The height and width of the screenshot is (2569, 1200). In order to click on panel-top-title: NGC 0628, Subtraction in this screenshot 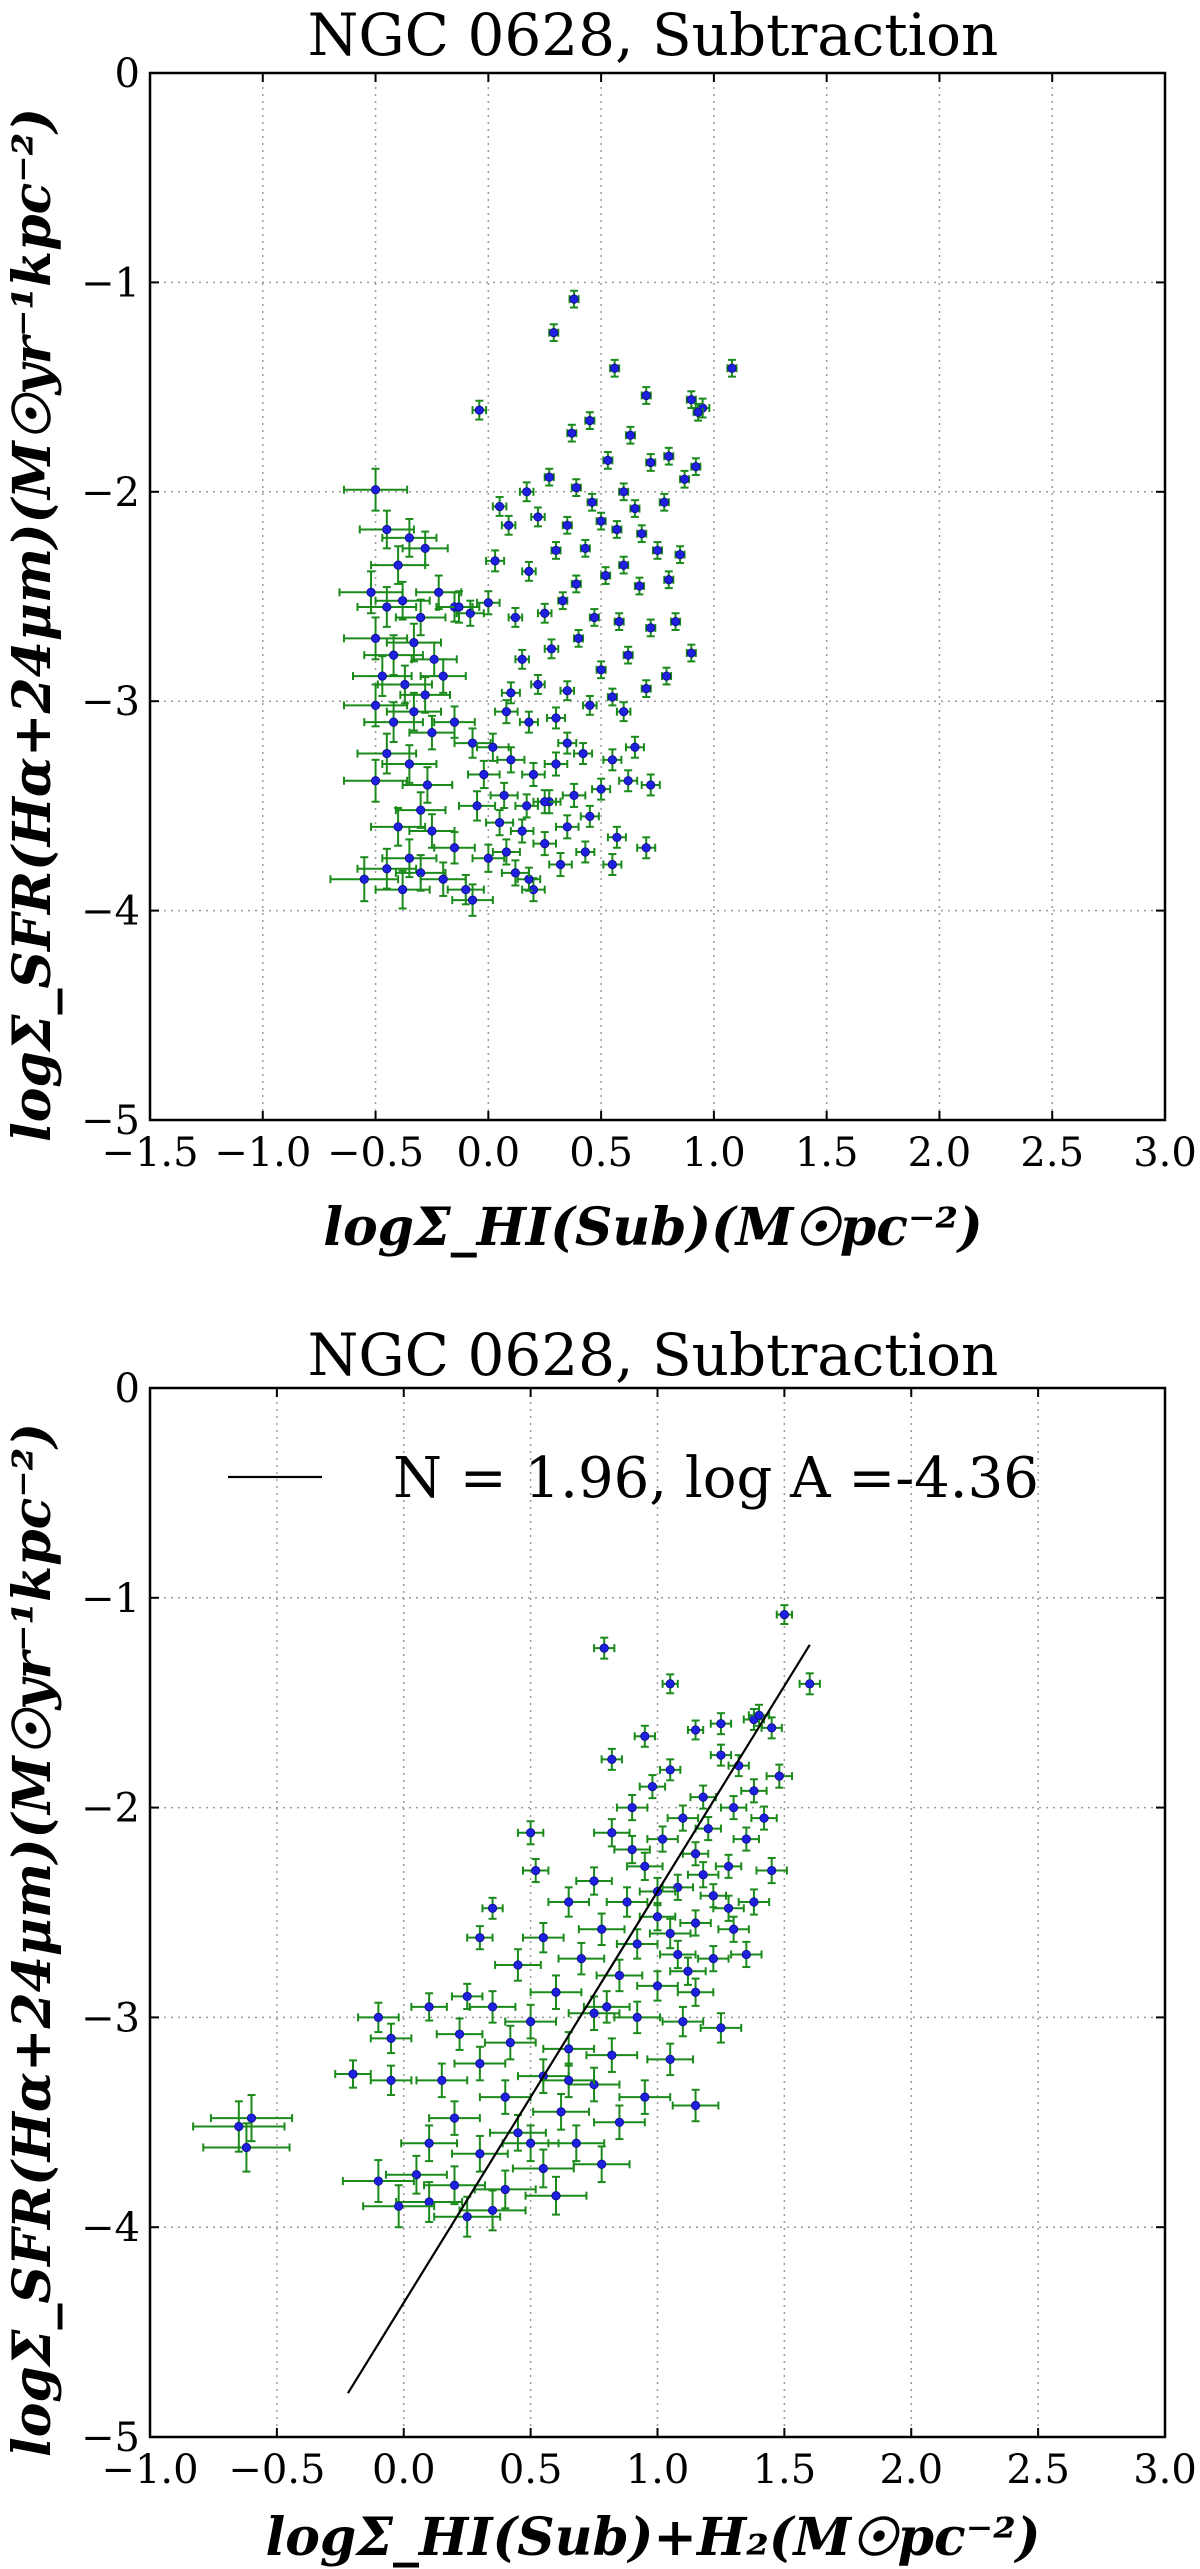, I will do `click(653, 35)`.